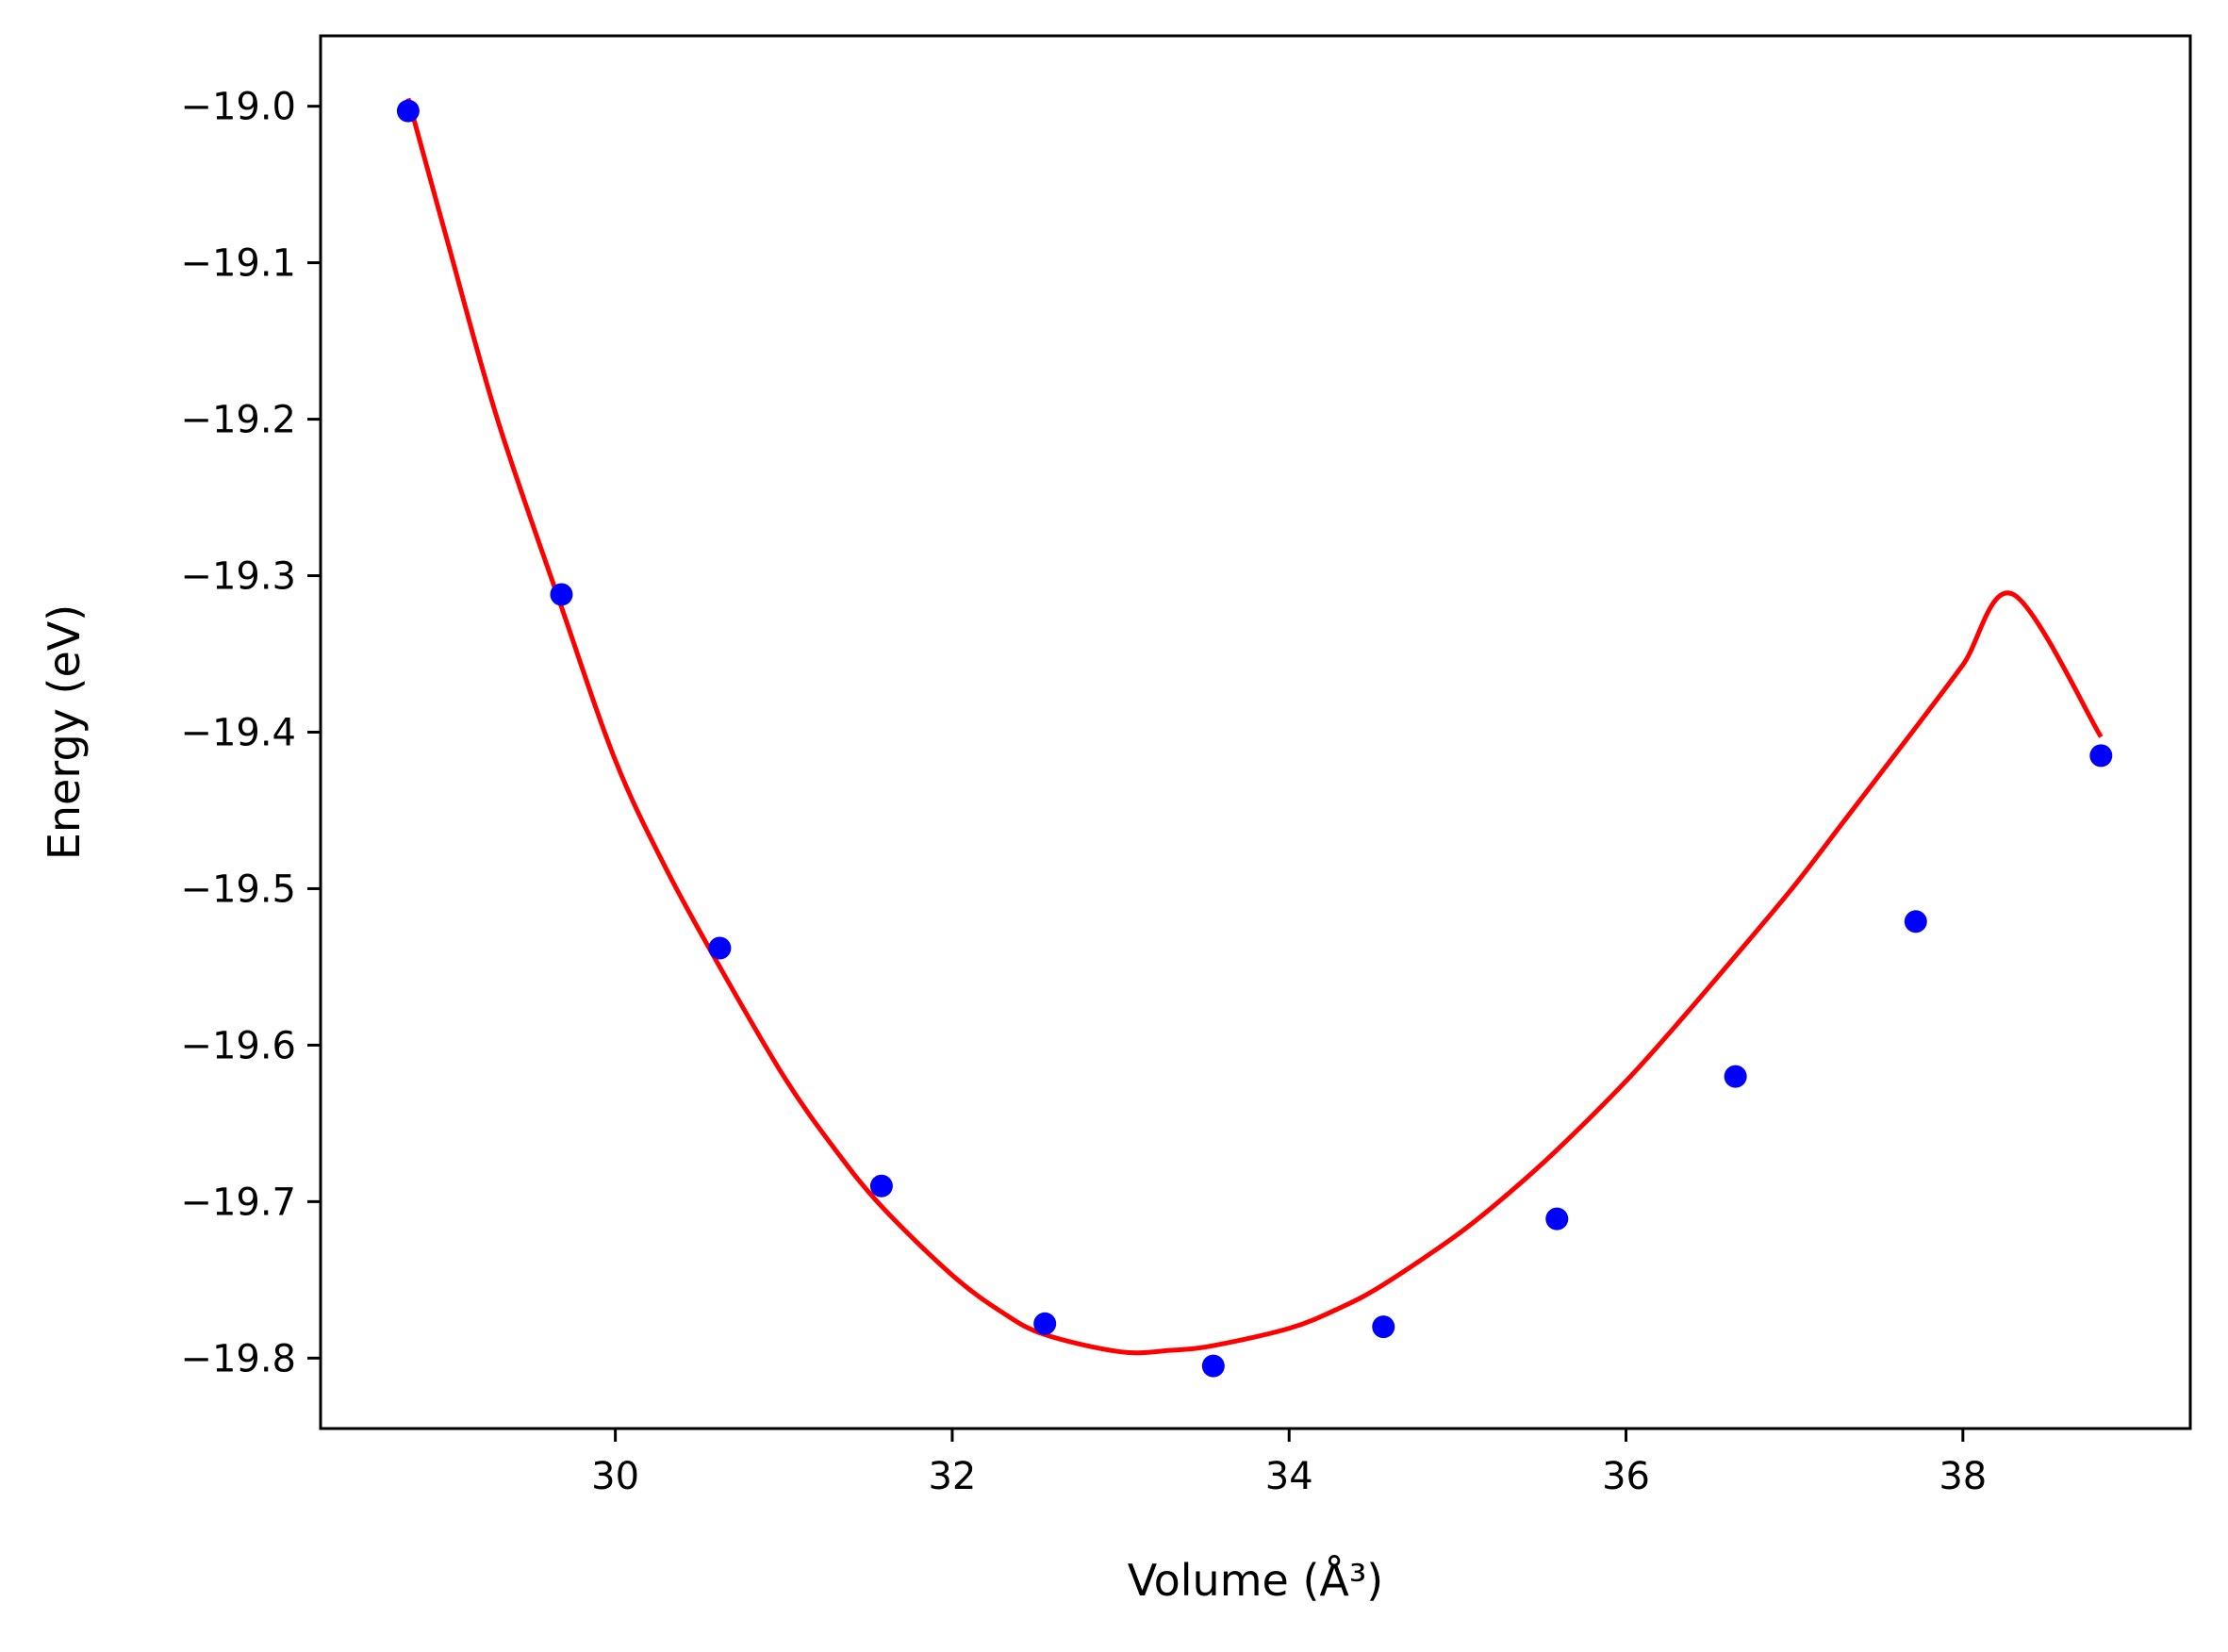 The image size is (2228, 1652). I want to click on x-tick-label: 30, so click(615, 1476).